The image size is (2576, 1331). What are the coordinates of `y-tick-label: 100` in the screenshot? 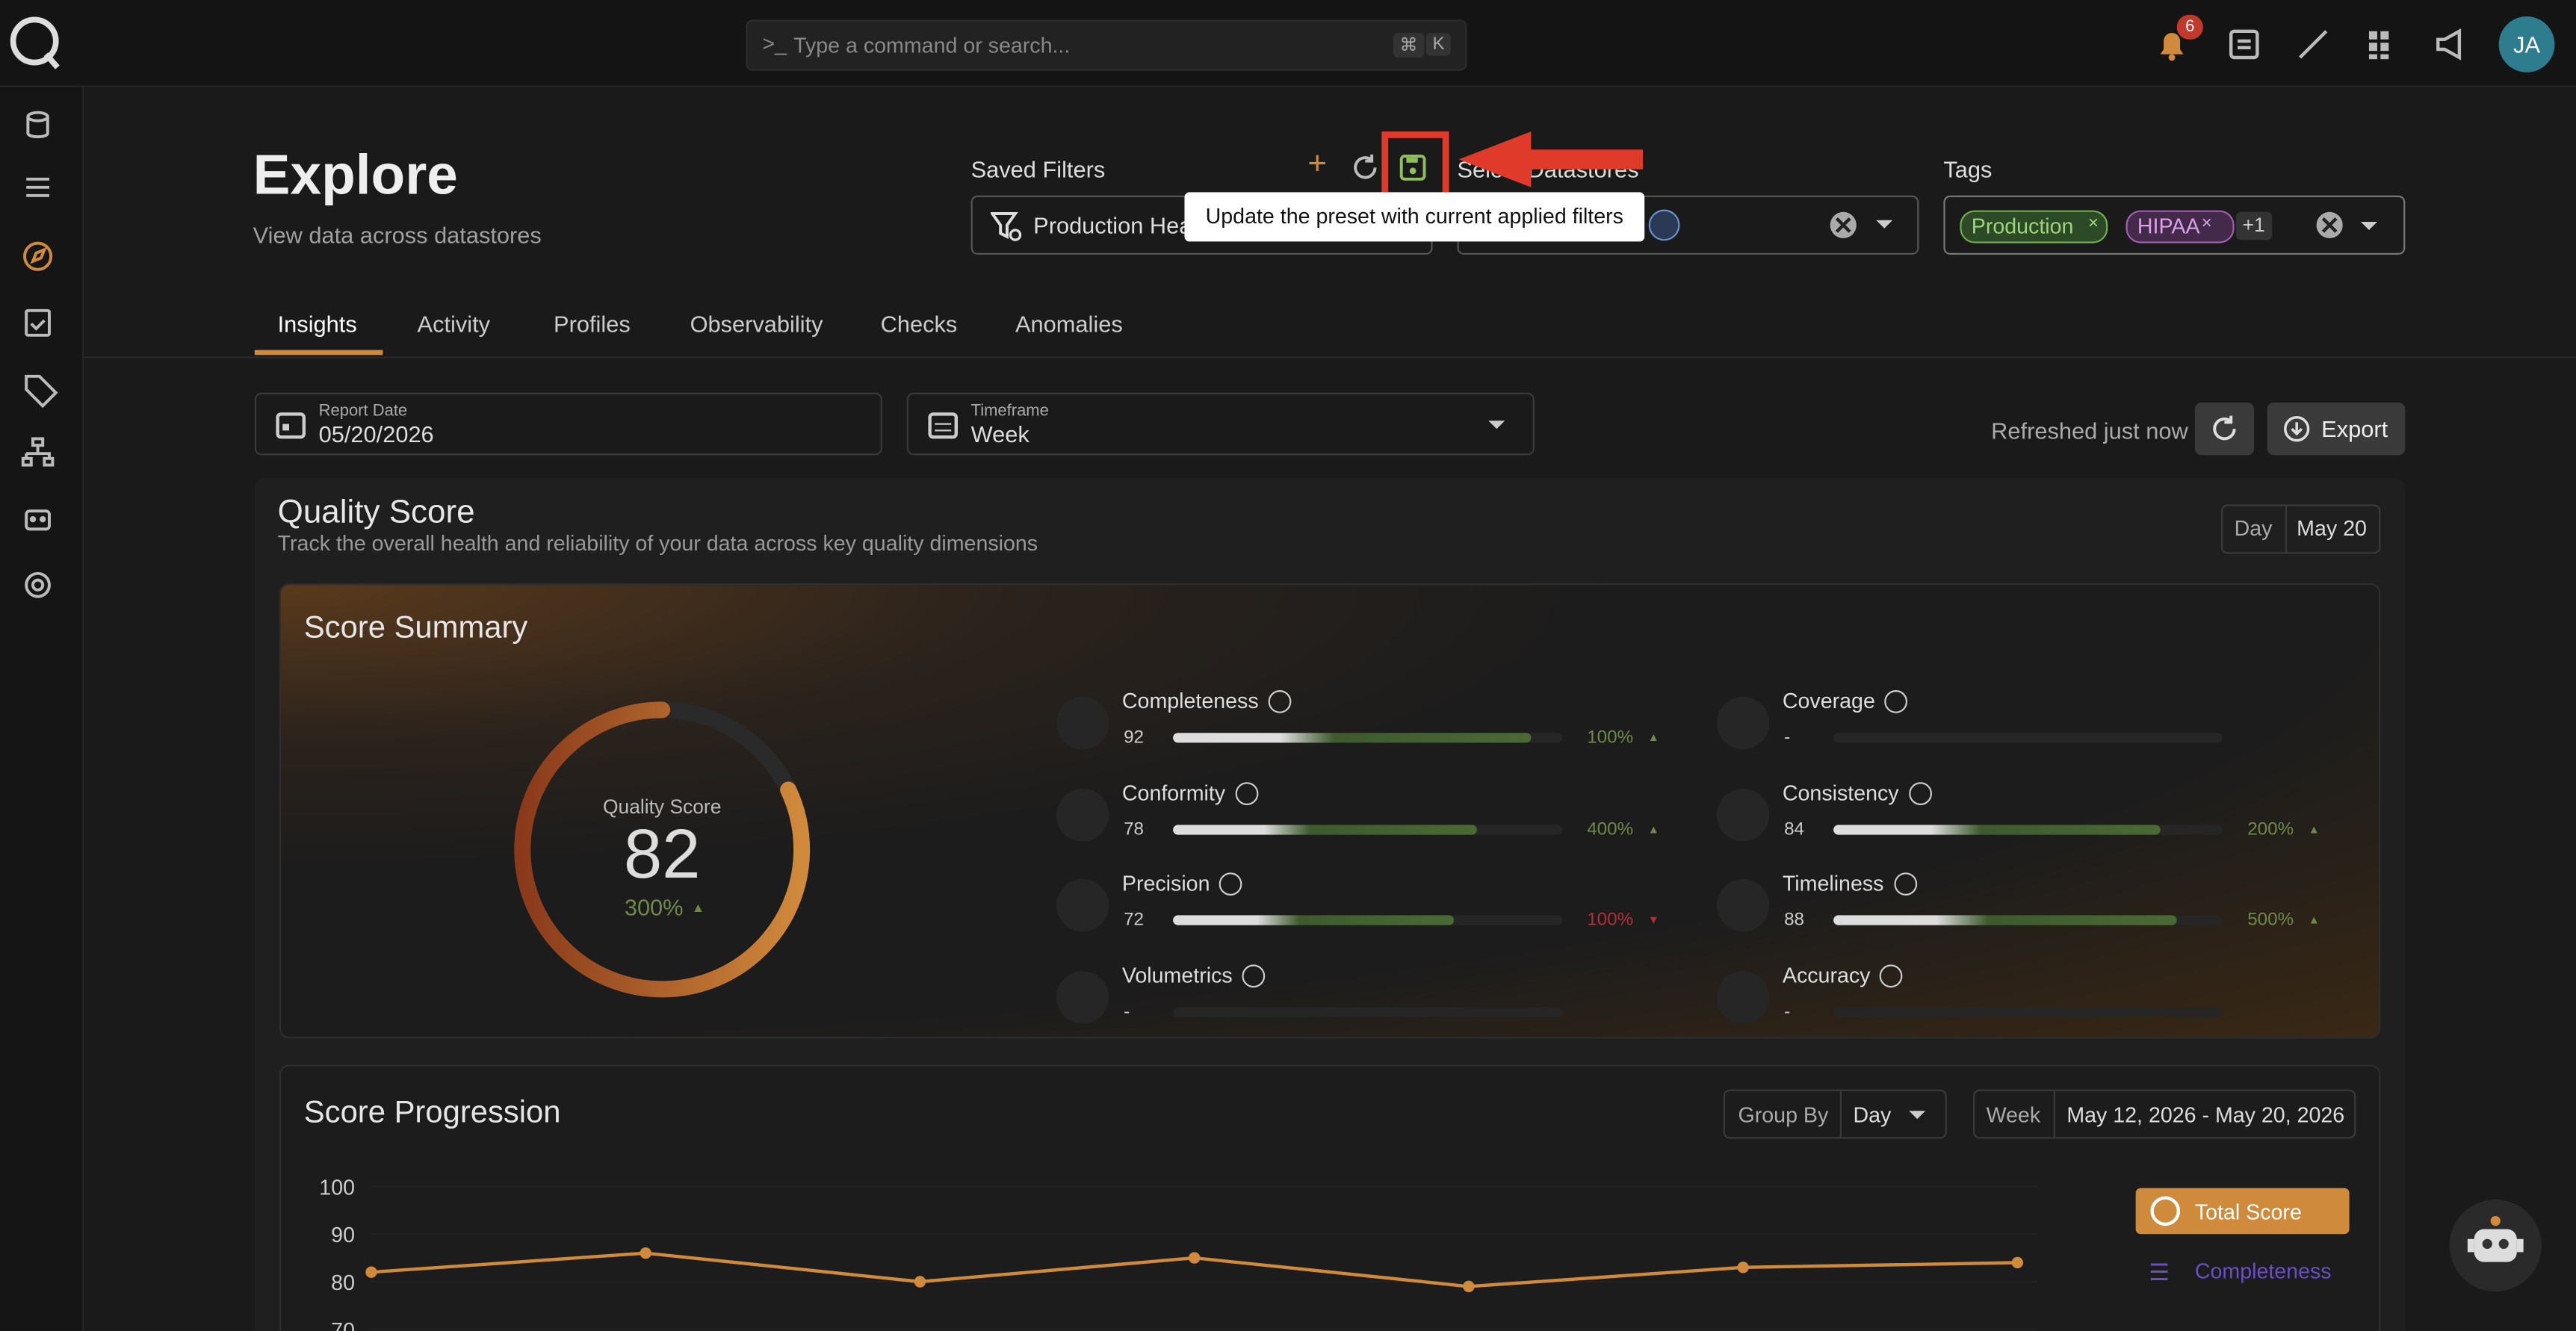 It's located at (337, 1188).